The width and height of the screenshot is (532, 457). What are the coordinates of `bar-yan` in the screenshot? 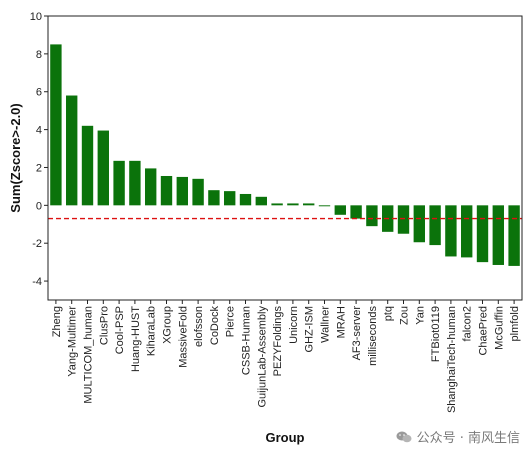 It's located at (419, 224).